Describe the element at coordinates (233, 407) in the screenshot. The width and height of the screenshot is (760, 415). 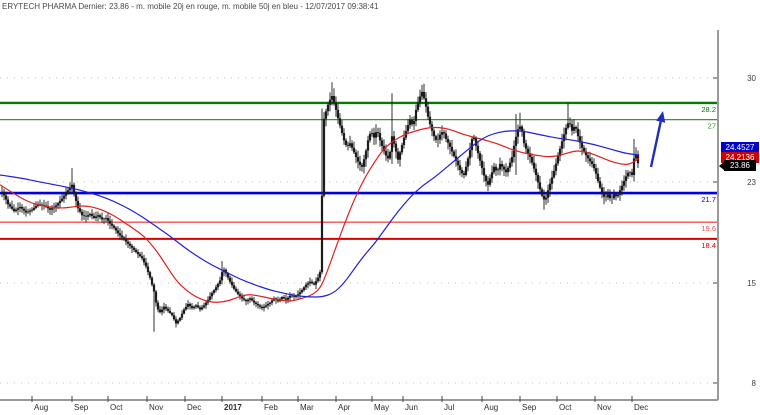
I see `svg-text: 2017` at that location.